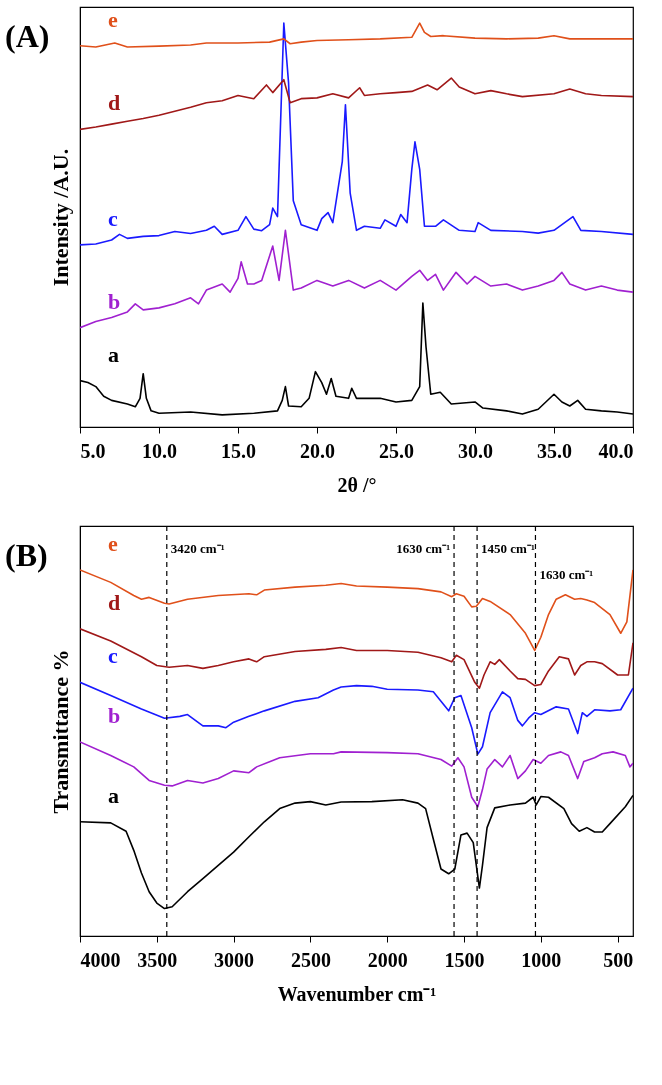 This screenshot has width=662, height=1085. Describe the element at coordinates (157, 959) in the screenshot. I see `x-tick-label: 3500` at that location.